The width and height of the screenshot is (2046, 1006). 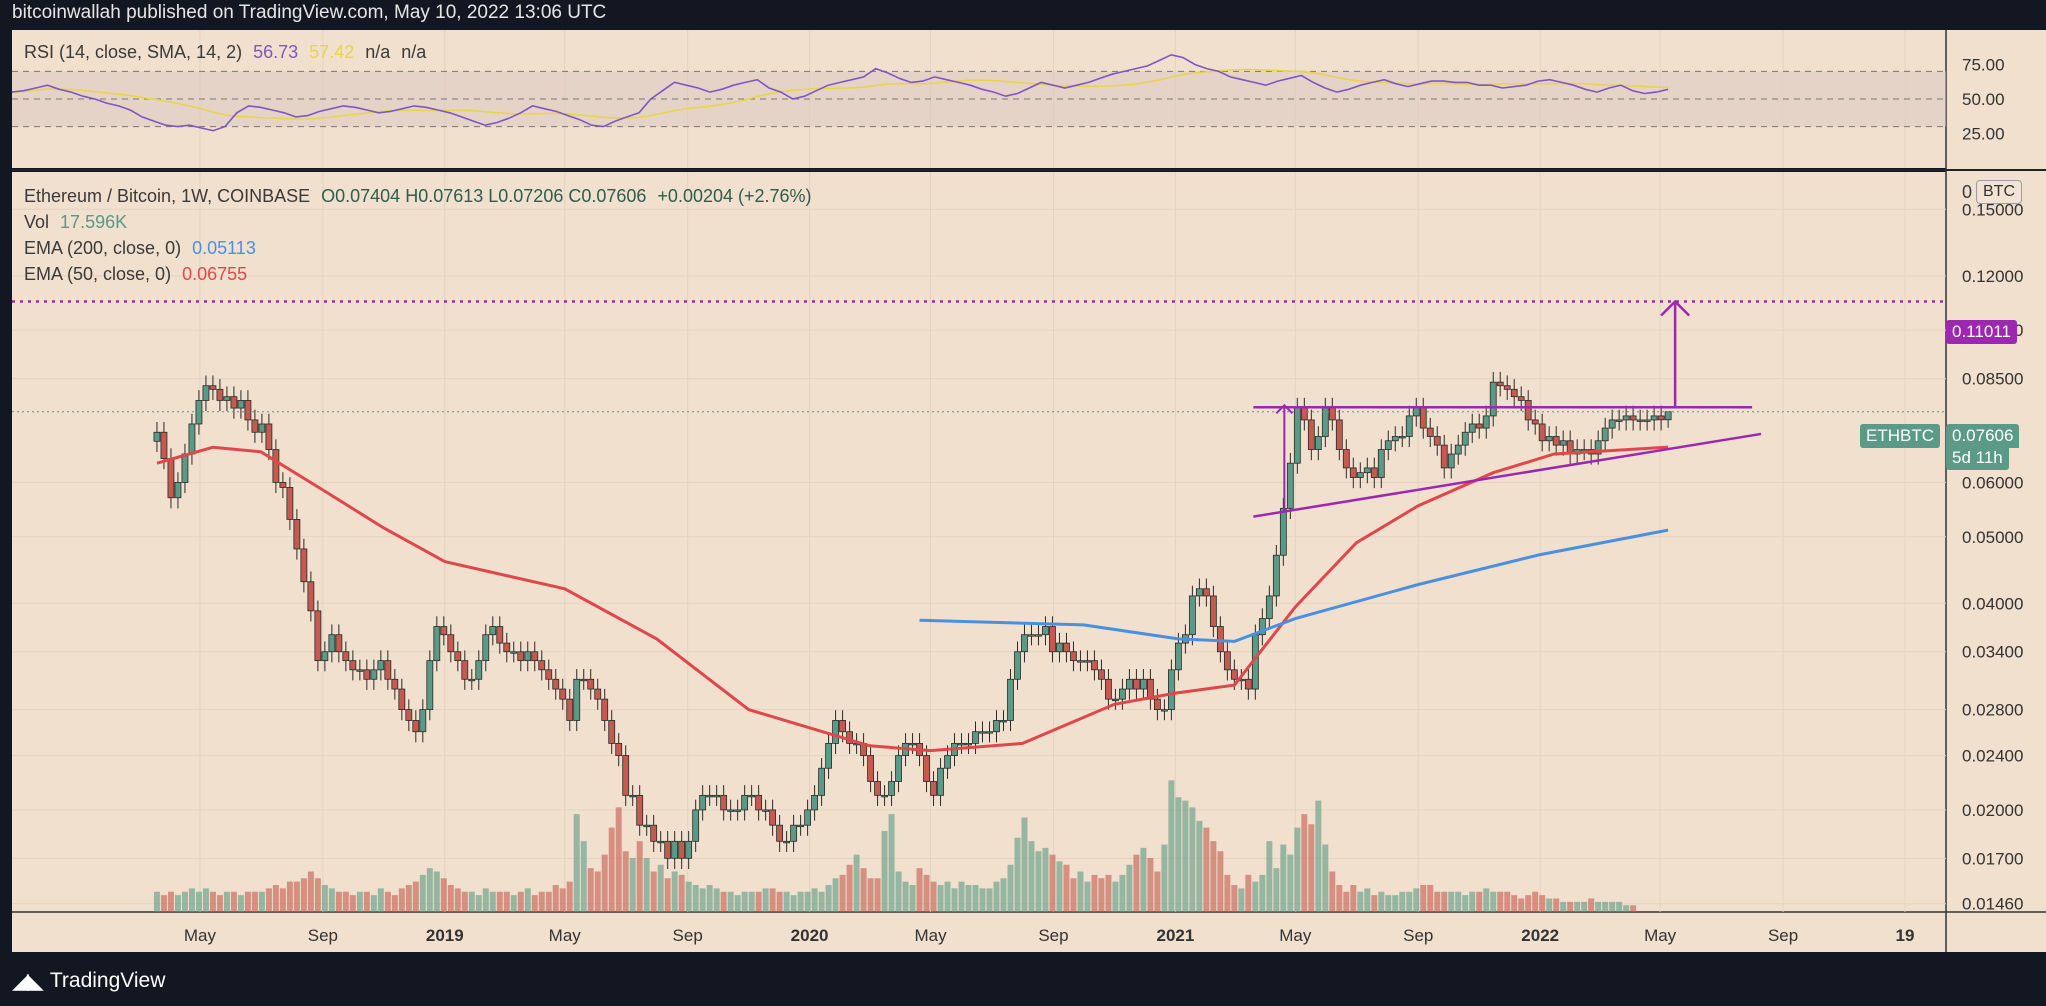 I want to click on ema50-legend: EMA (50, close, 0) 0.06755, so click(x=138, y=274).